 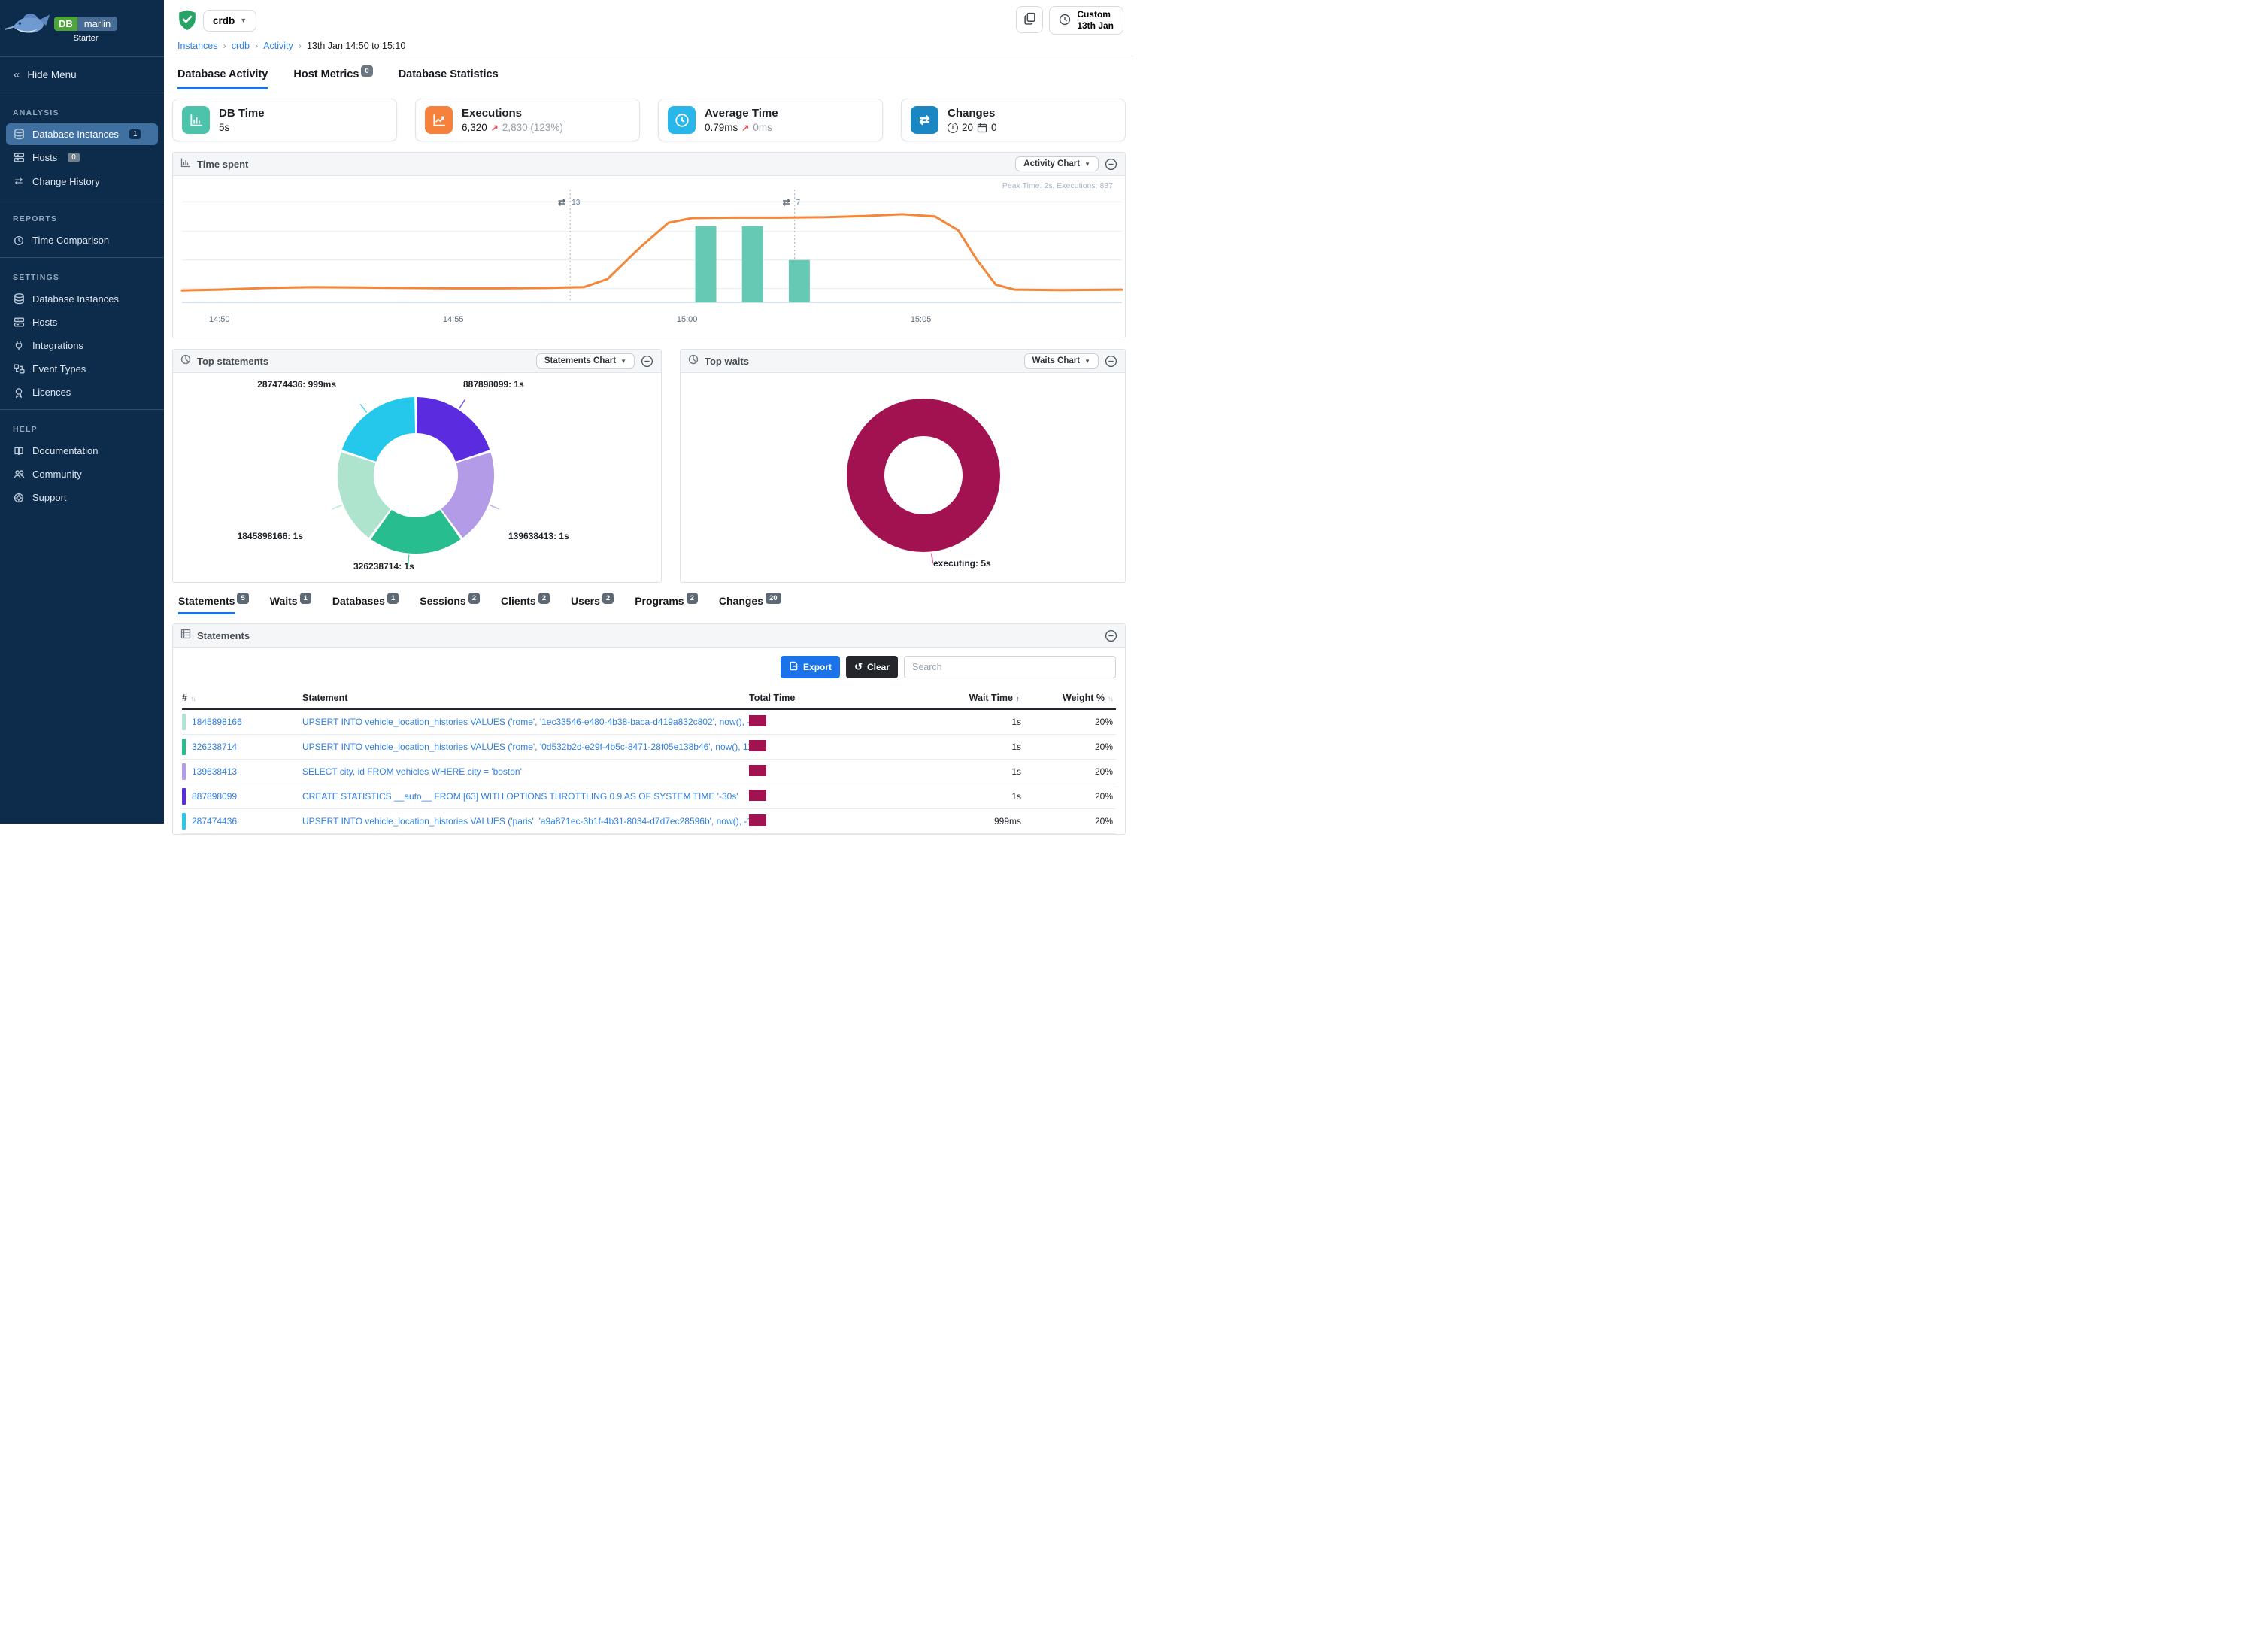 I want to click on statement-id-link: 1845898166, so click(x=217, y=722).